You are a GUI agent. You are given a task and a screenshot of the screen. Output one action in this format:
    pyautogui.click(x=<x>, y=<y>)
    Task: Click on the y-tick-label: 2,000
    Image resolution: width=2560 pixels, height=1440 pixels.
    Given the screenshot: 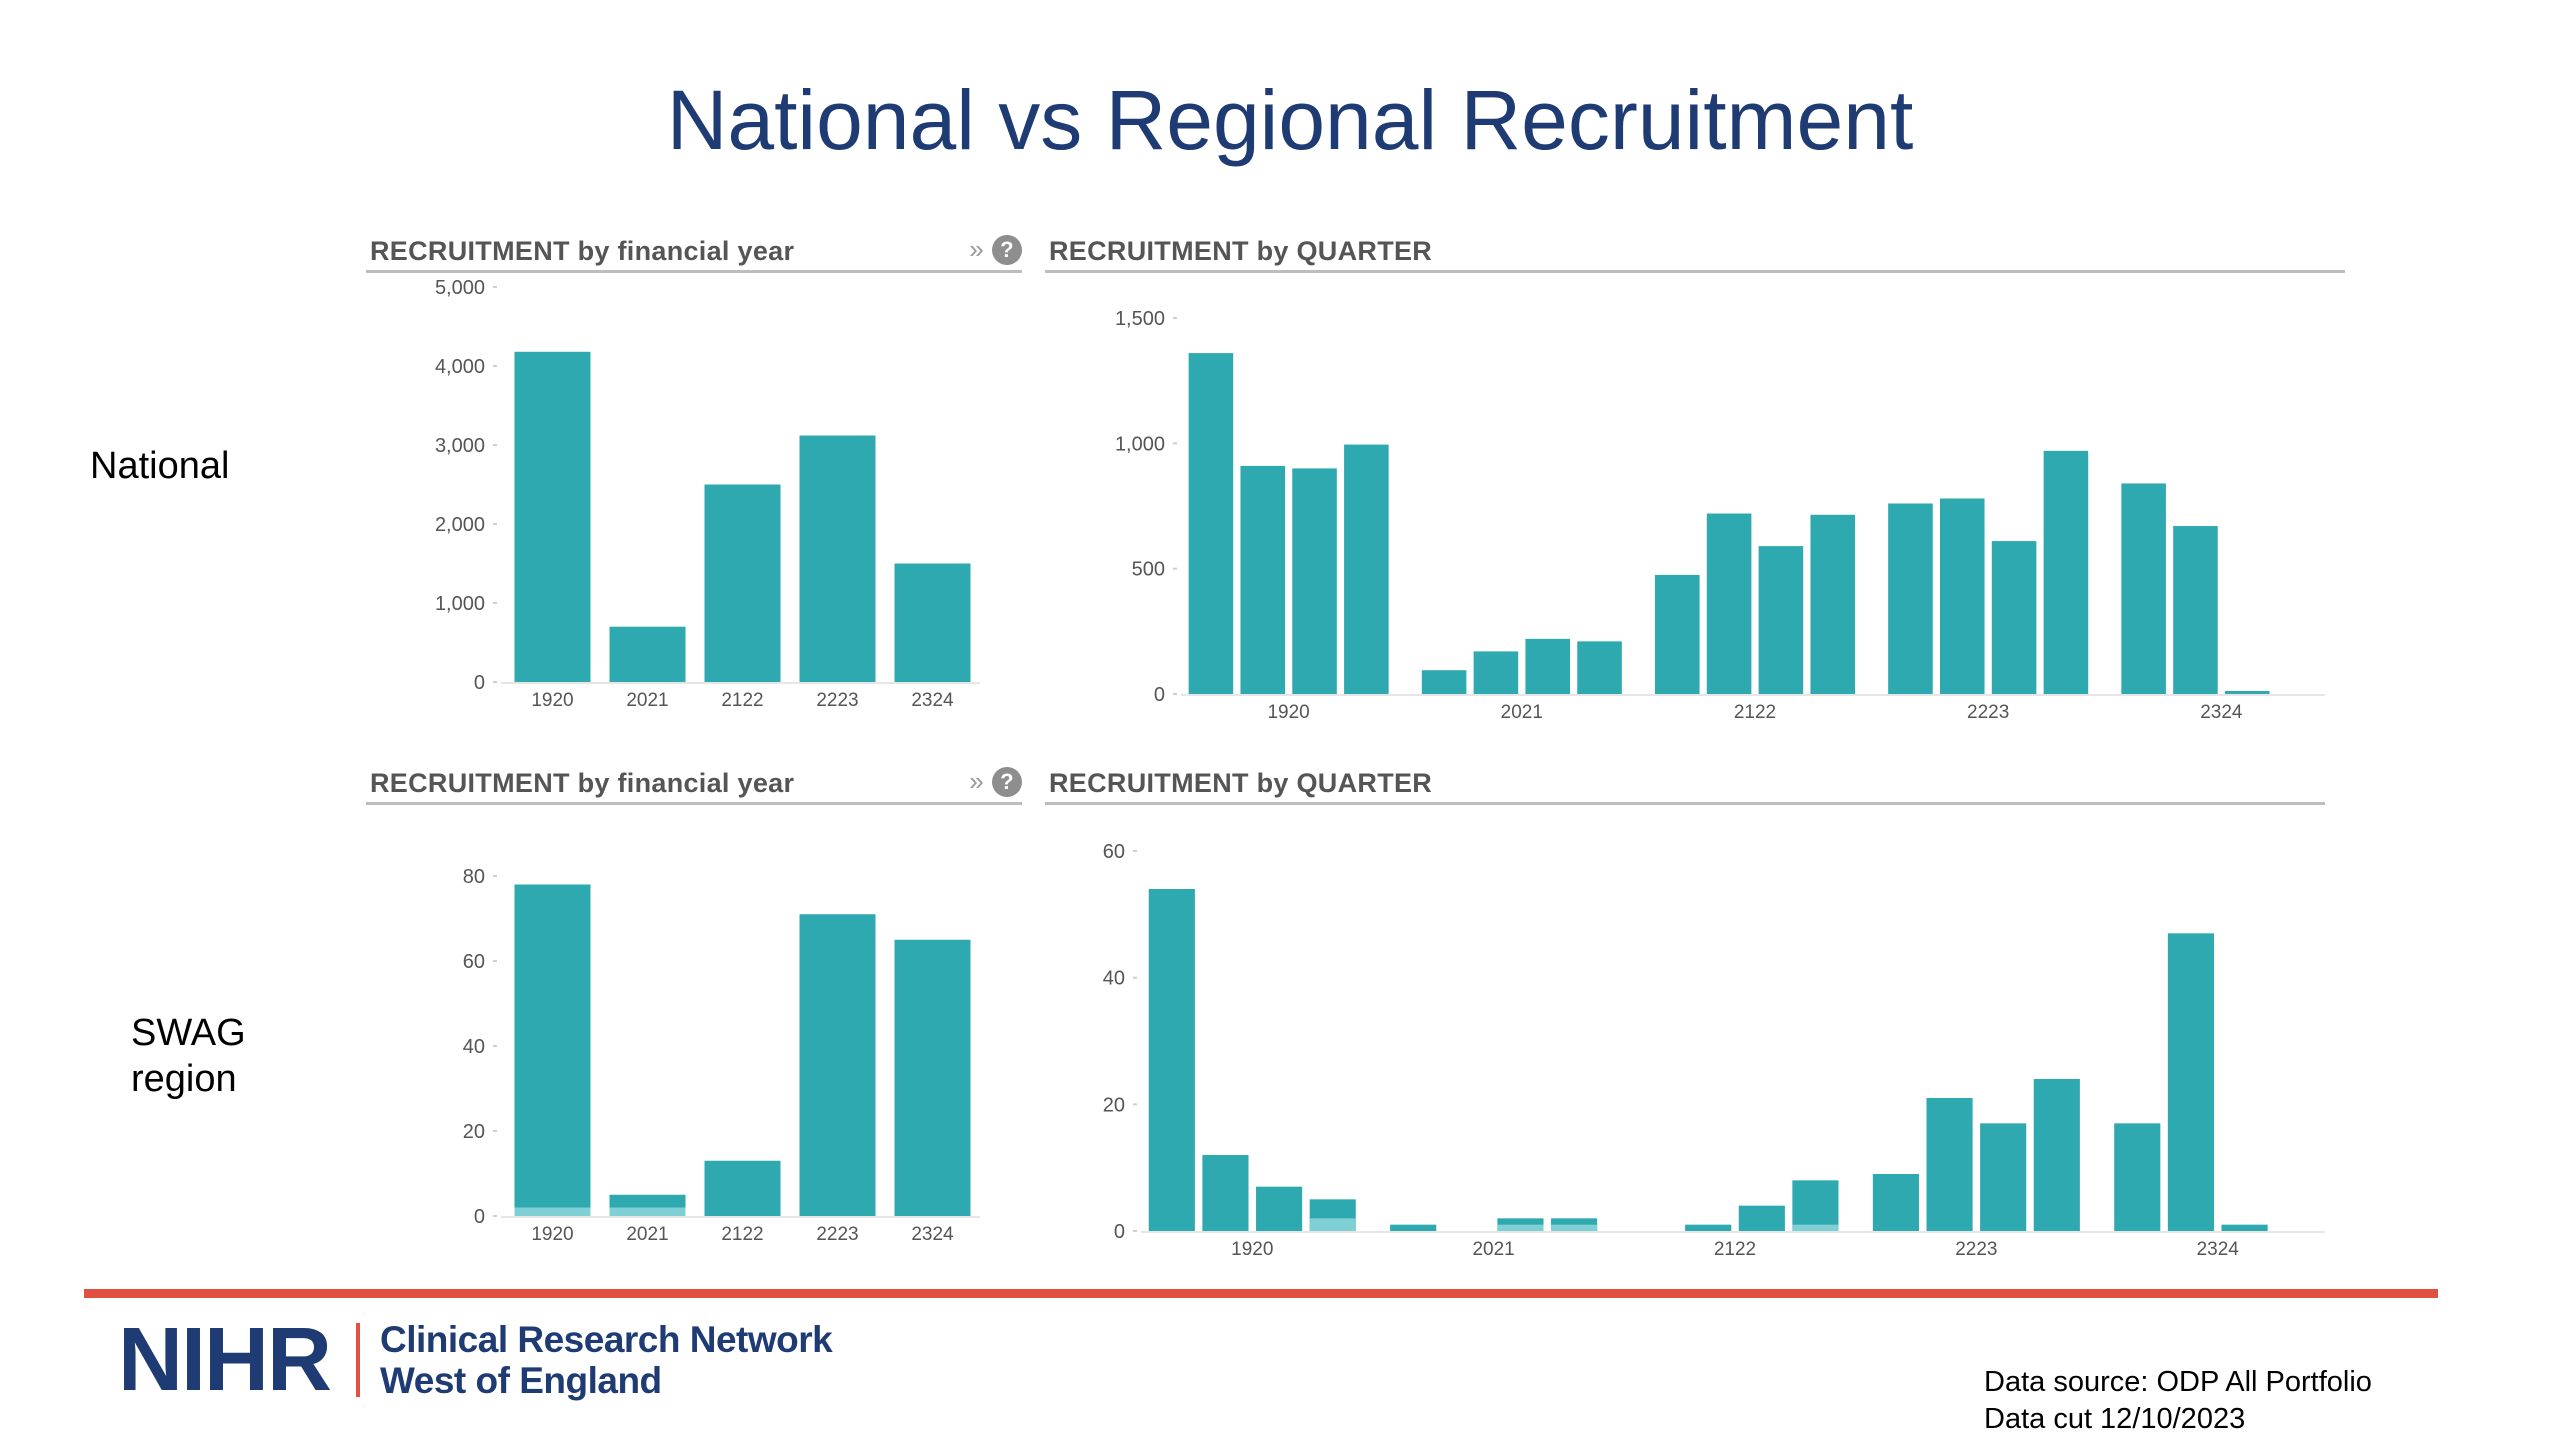 What is the action you would take?
    pyautogui.click(x=460, y=525)
    